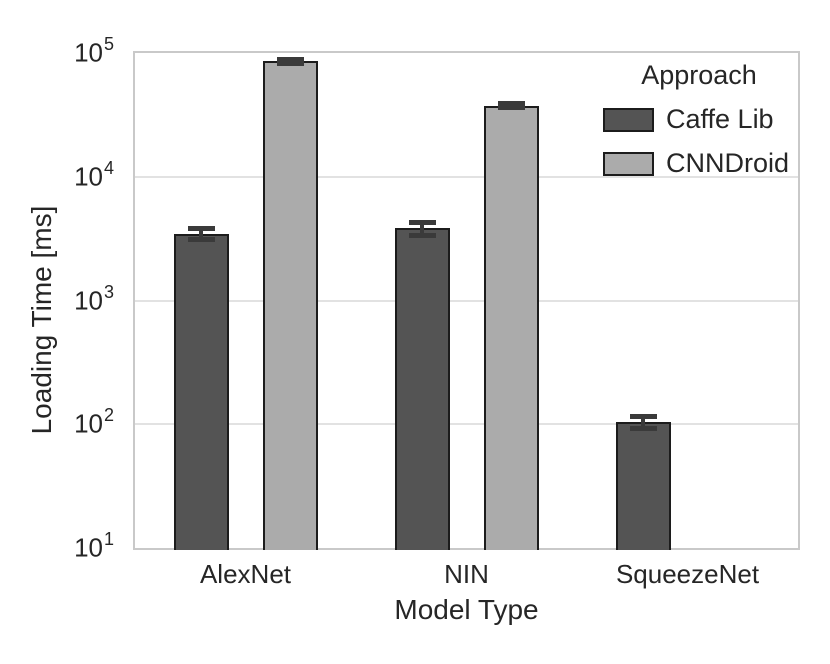 The width and height of the screenshot is (830, 664). I want to click on legend-label-caffe-lib: Caffe Lib, so click(720, 119).